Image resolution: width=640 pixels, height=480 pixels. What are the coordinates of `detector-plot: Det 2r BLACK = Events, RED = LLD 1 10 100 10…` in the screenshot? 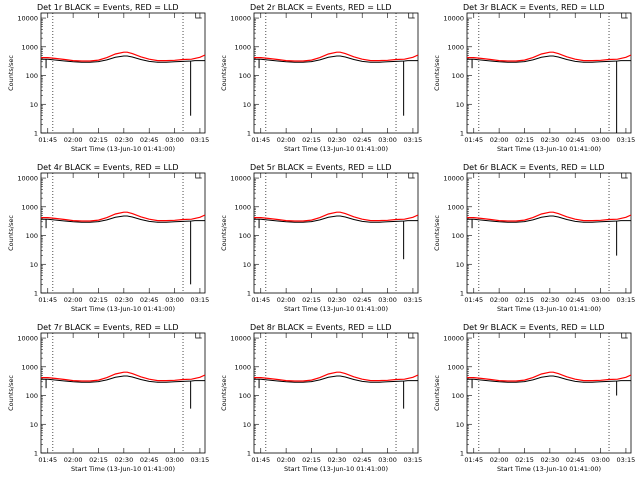 It's located at (321, 78).